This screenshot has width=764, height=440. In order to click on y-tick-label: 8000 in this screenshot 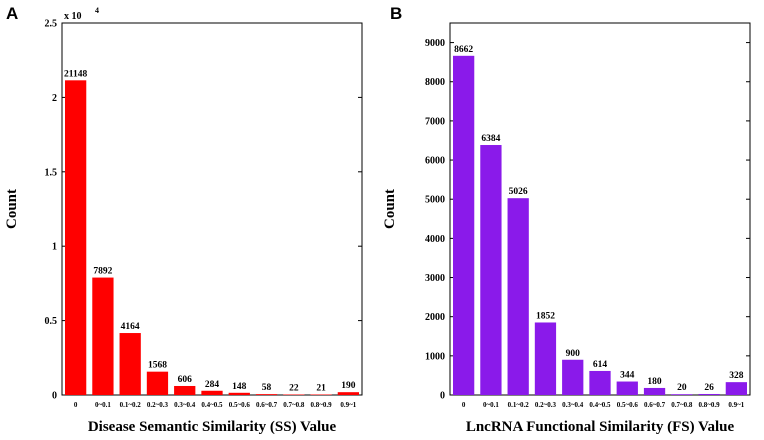, I will do `click(435, 82)`.